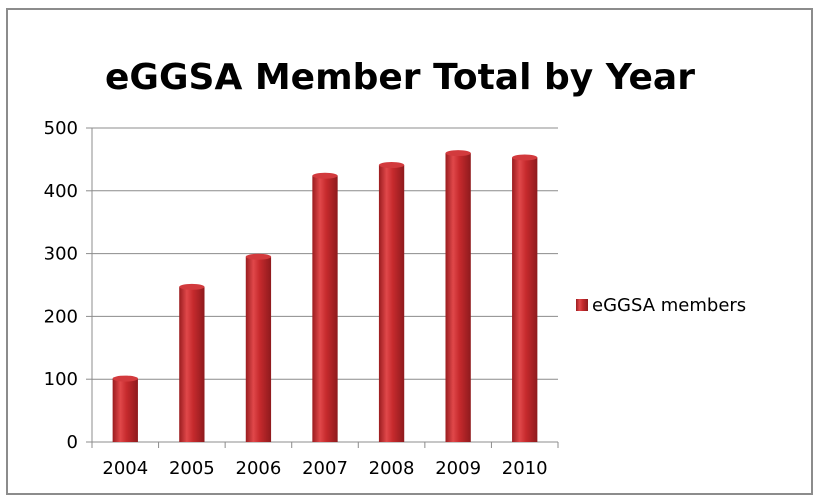 This screenshot has height=501, width=821. Describe the element at coordinates (61, 128) in the screenshot. I see `y-tick-label: 500` at that location.